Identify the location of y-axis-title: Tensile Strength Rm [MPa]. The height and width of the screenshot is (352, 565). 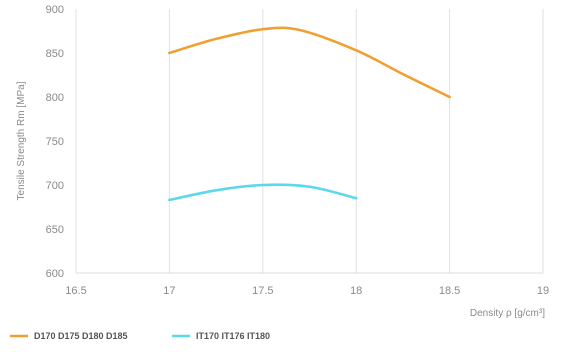
(21, 140).